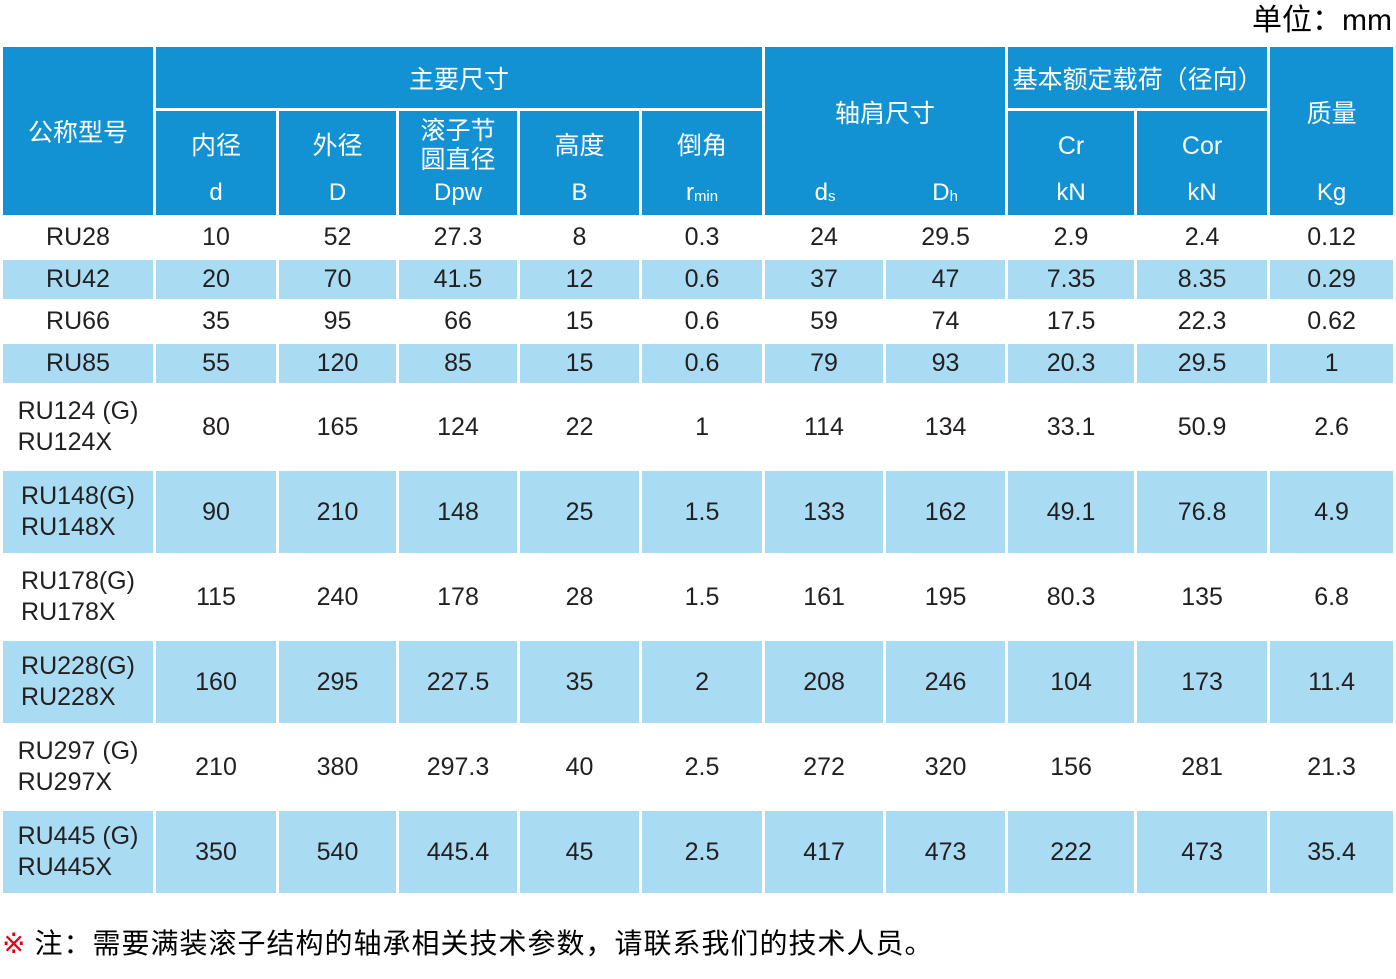  What do you see at coordinates (1332, 512) in the screenshot?
I see `cell-mass-Kg: 4.9` at bounding box center [1332, 512].